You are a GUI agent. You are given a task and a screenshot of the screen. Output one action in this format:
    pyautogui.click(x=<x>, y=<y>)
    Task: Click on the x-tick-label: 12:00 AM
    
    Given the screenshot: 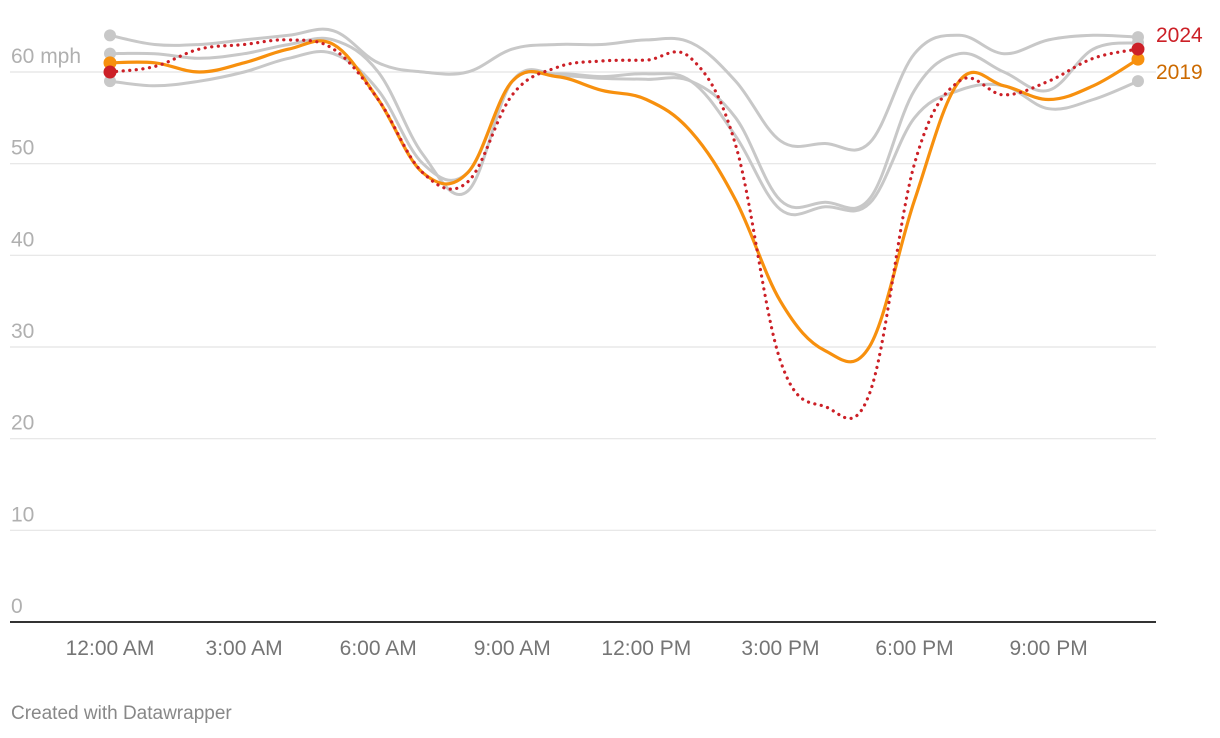 What is the action you would take?
    pyautogui.click(x=110, y=648)
    